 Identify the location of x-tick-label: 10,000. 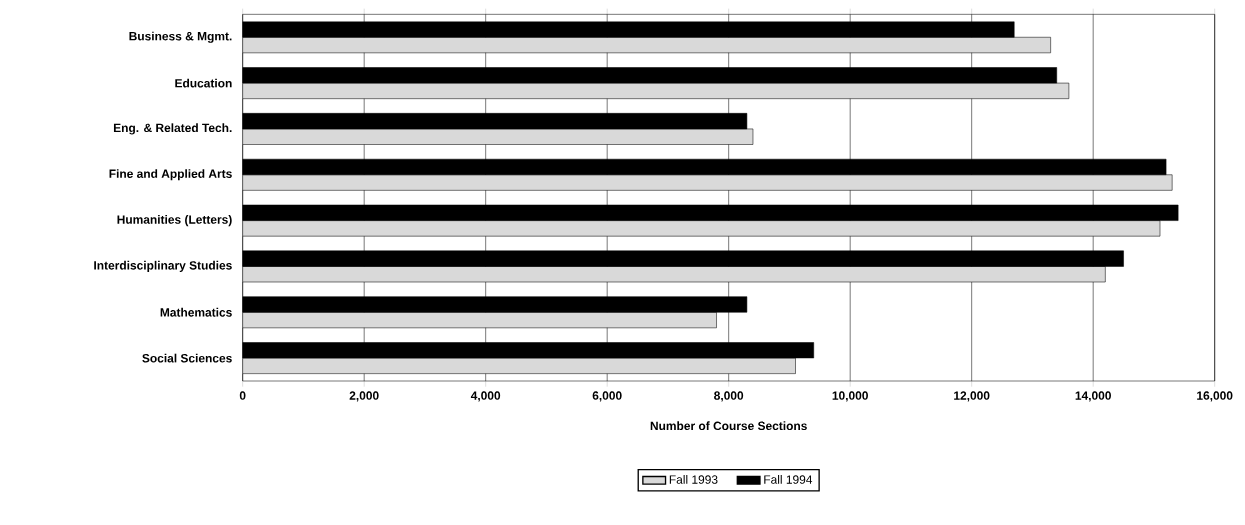
(850, 396).